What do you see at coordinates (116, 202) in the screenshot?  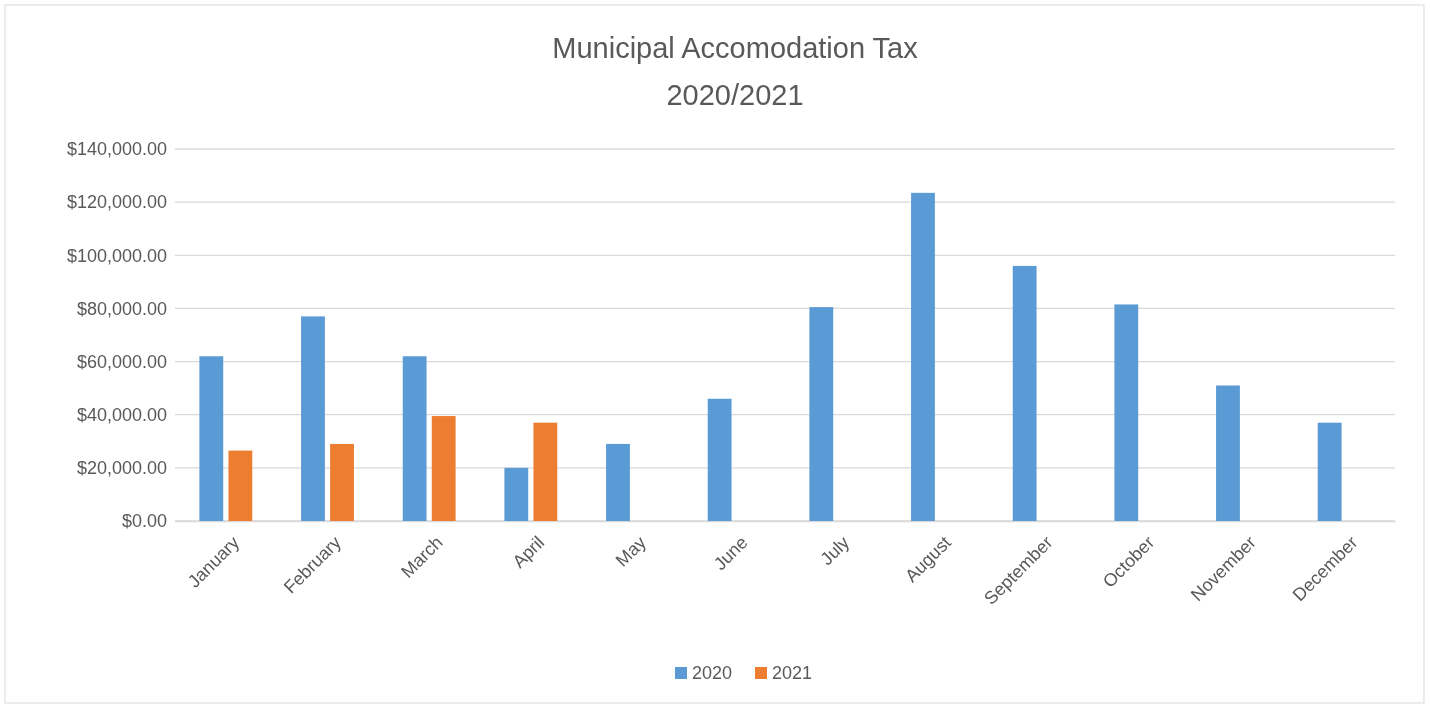 I see `y-tick-label: $120,000.00` at bounding box center [116, 202].